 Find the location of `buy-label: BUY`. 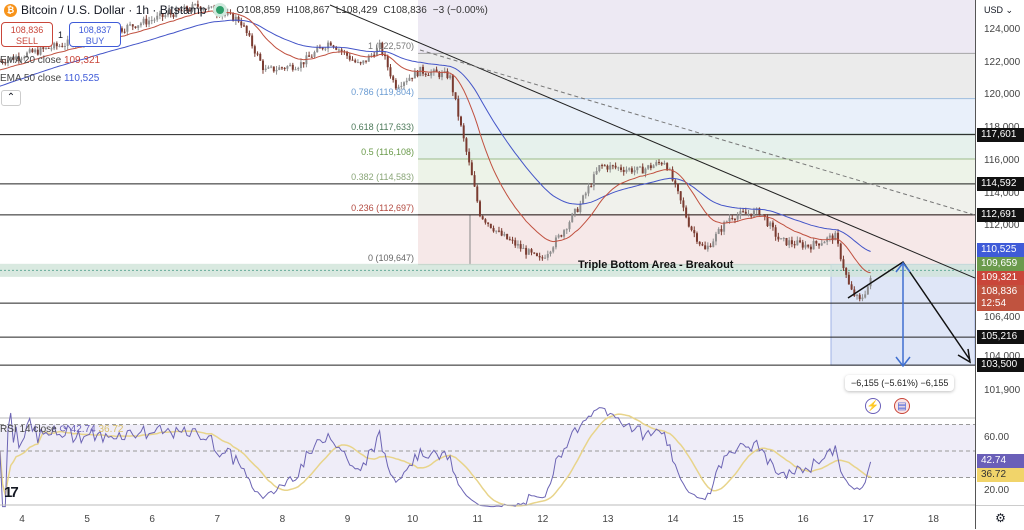

buy-label: BUY is located at coordinates (95, 41).